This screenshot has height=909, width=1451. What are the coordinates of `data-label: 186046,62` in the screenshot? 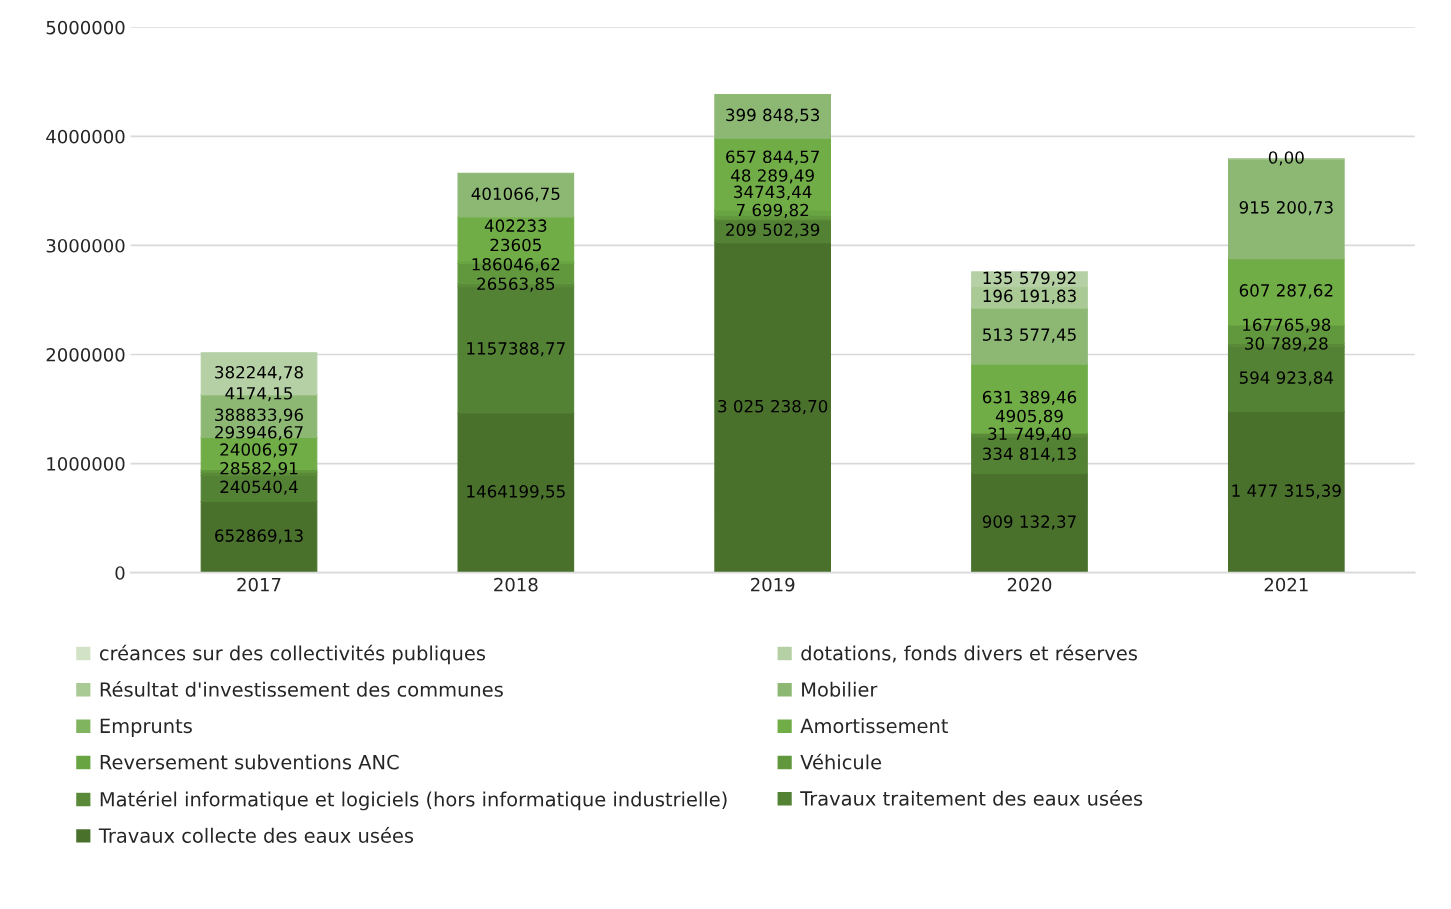 It's located at (516, 265).